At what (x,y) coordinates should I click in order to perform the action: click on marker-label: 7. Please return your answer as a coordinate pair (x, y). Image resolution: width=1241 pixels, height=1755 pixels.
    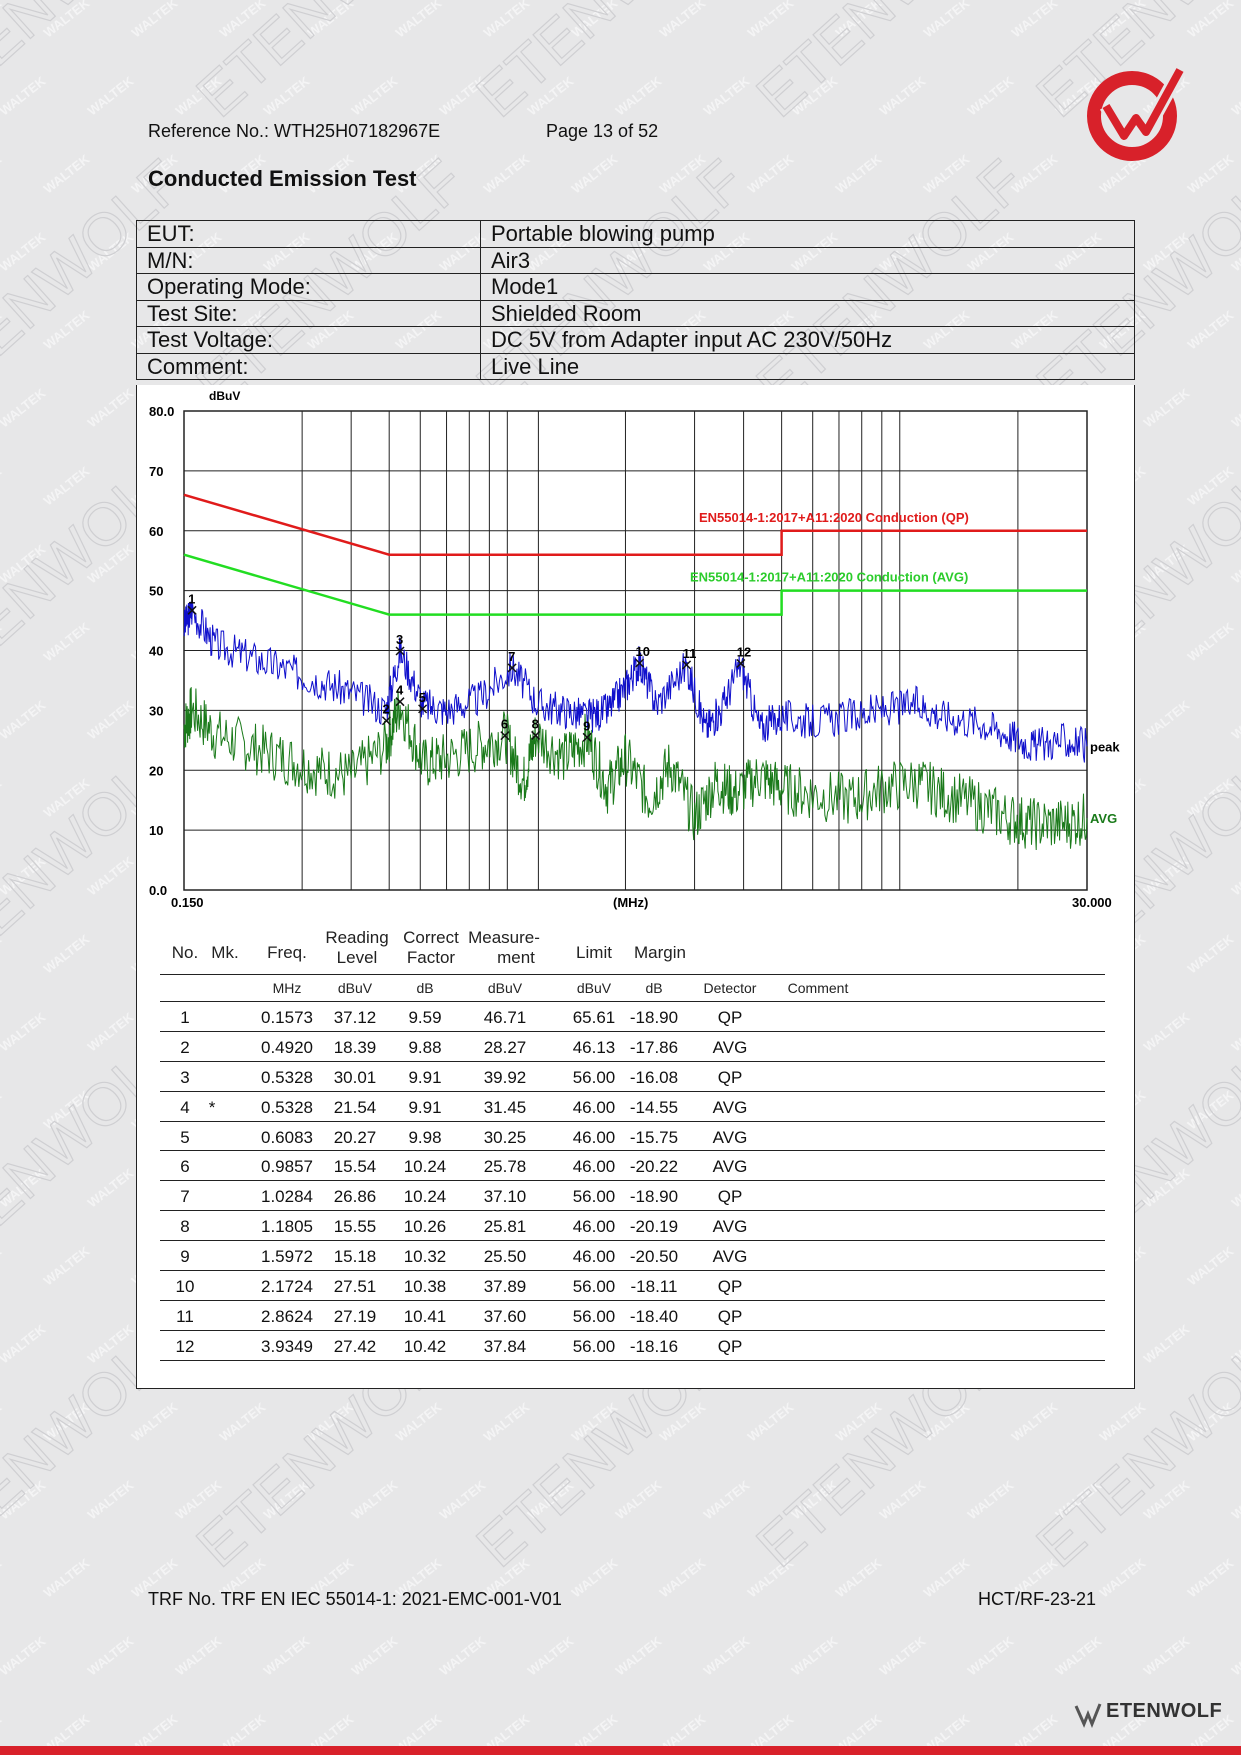
    Looking at the image, I should click on (511, 656).